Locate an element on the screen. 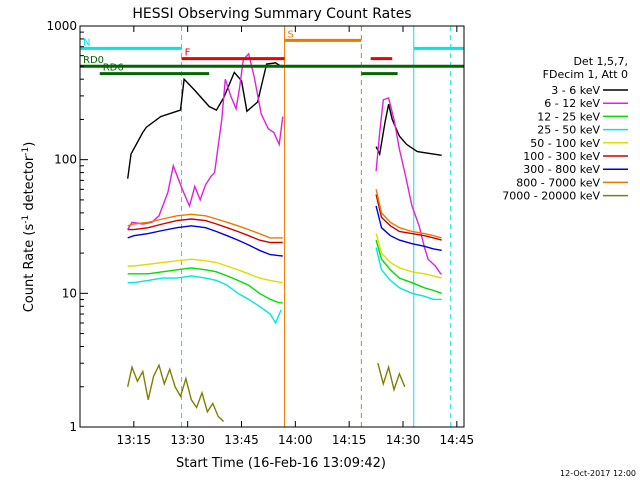 The image size is (640, 480). flag-label: RD6 is located at coordinates (113, 68).